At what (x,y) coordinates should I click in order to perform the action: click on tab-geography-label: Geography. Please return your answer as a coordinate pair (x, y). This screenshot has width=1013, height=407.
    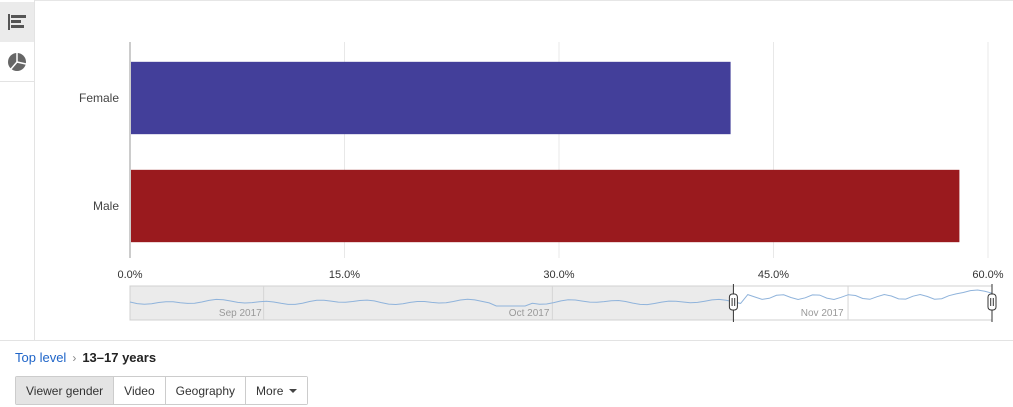
    Looking at the image, I should click on (205, 390).